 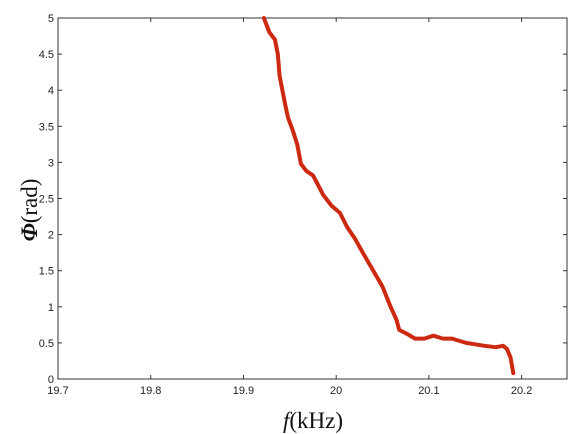 What do you see at coordinates (51, 308) in the screenshot?
I see `y-tick-label: 1` at bounding box center [51, 308].